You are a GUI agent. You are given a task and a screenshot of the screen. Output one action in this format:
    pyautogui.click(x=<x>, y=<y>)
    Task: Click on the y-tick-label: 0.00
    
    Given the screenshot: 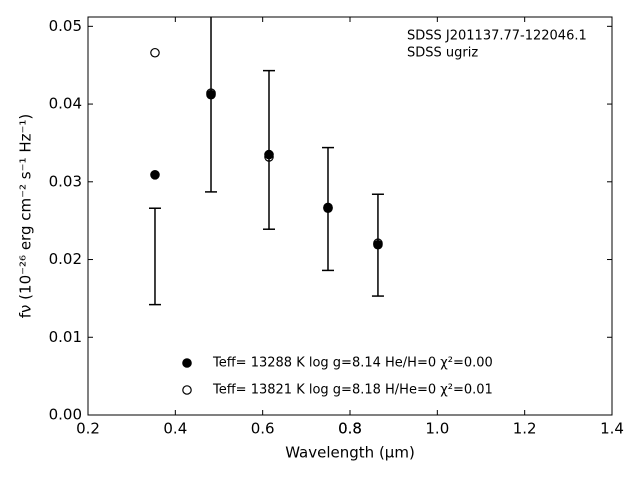 What is the action you would take?
    pyautogui.click(x=65, y=415)
    